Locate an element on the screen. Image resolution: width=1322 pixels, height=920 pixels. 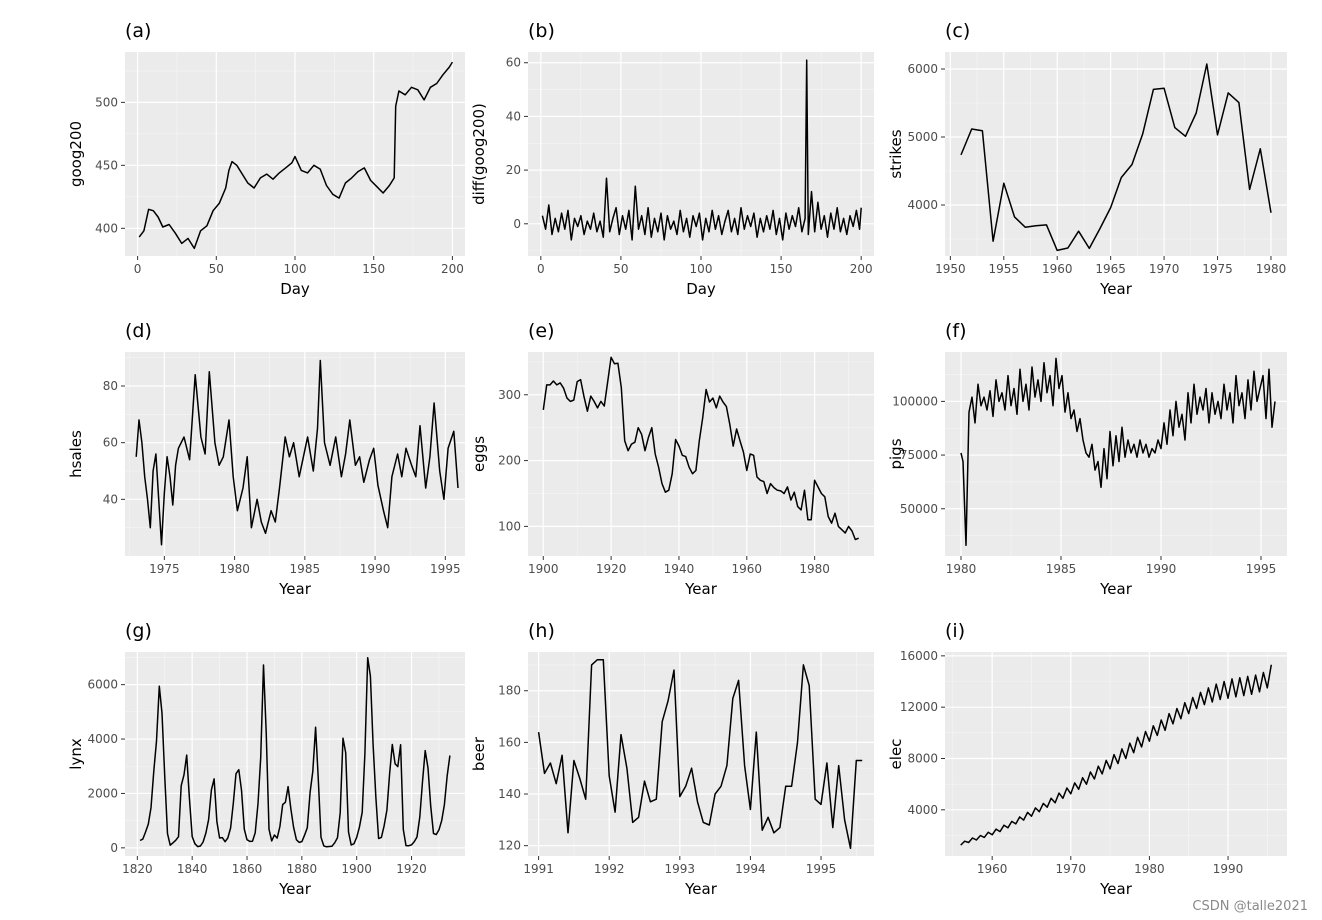
panel-tag: (a) is located at coordinates (138, 31).